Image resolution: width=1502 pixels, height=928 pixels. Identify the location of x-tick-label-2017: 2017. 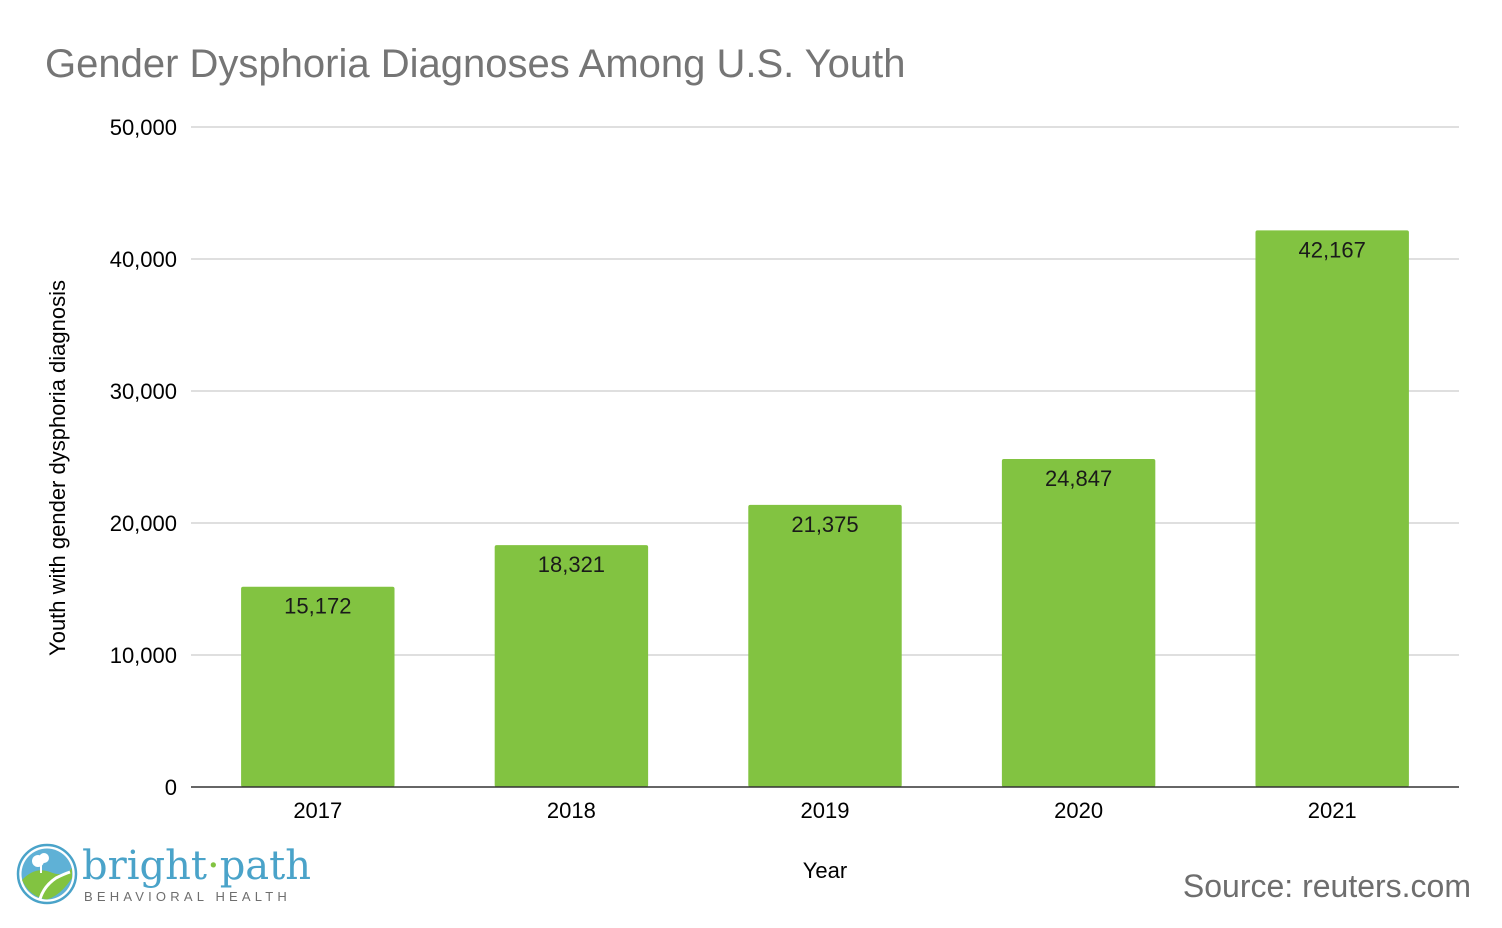
(317, 810).